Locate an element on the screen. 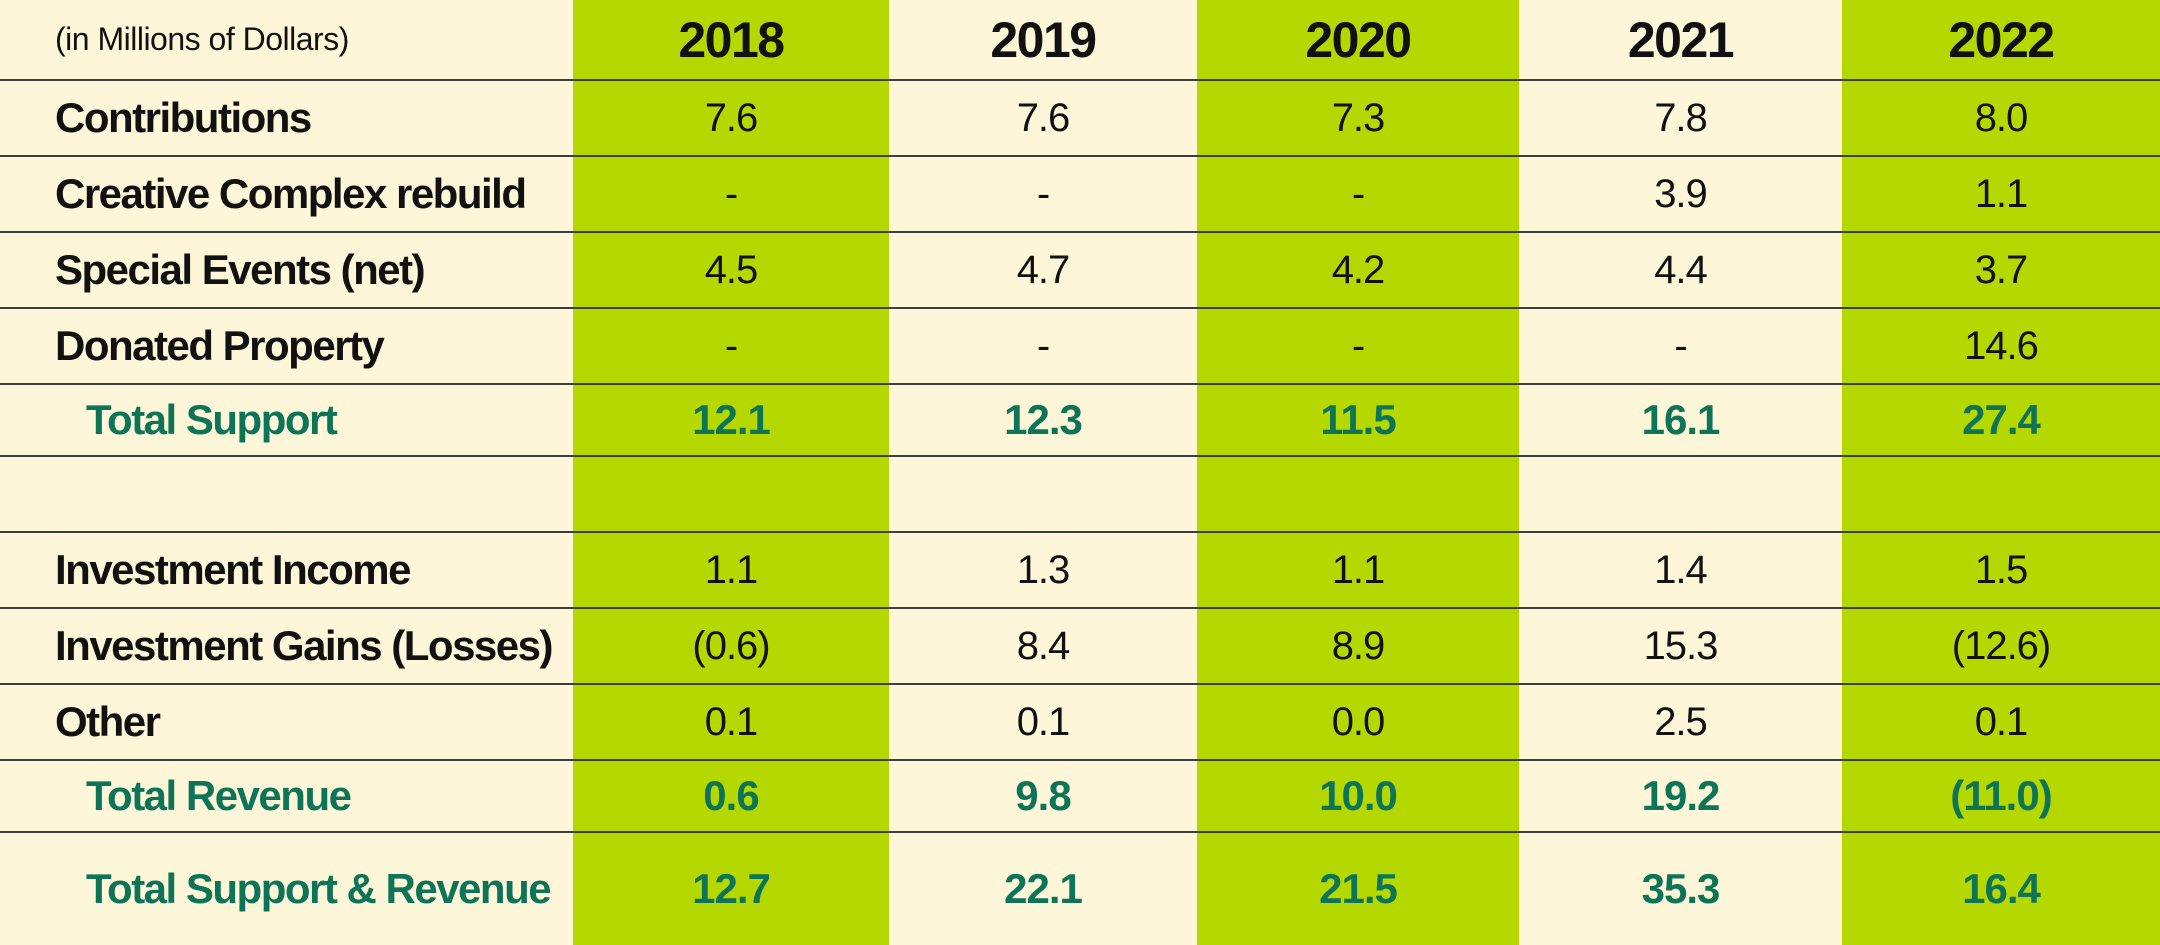  table-cell: 8.4 is located at coordinates (1043, 645).